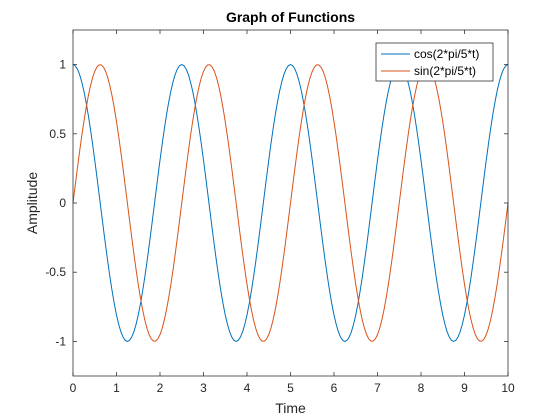 The image size is (560, 420). Describe the element at coordinates (290, 408) in the screenshot. I see `x-axis-label: Time` at that location.